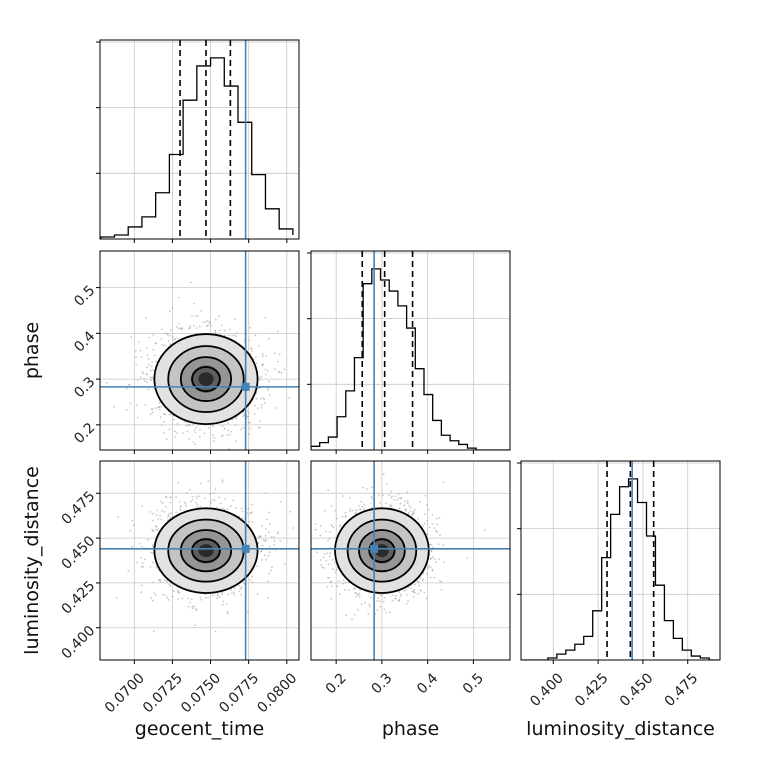  What do you see at coordinates (79, 553) in the screenshot?
I see `y-tick-label: 0.450` at bounding box center [79, 553].